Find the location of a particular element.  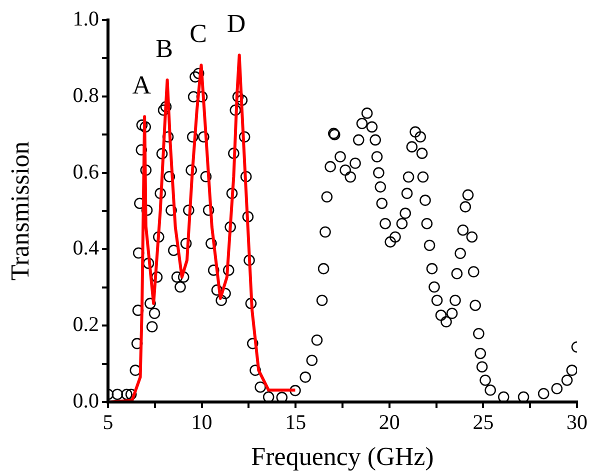

y-tick-label: 1.0 is located at coordinates (85, 18).